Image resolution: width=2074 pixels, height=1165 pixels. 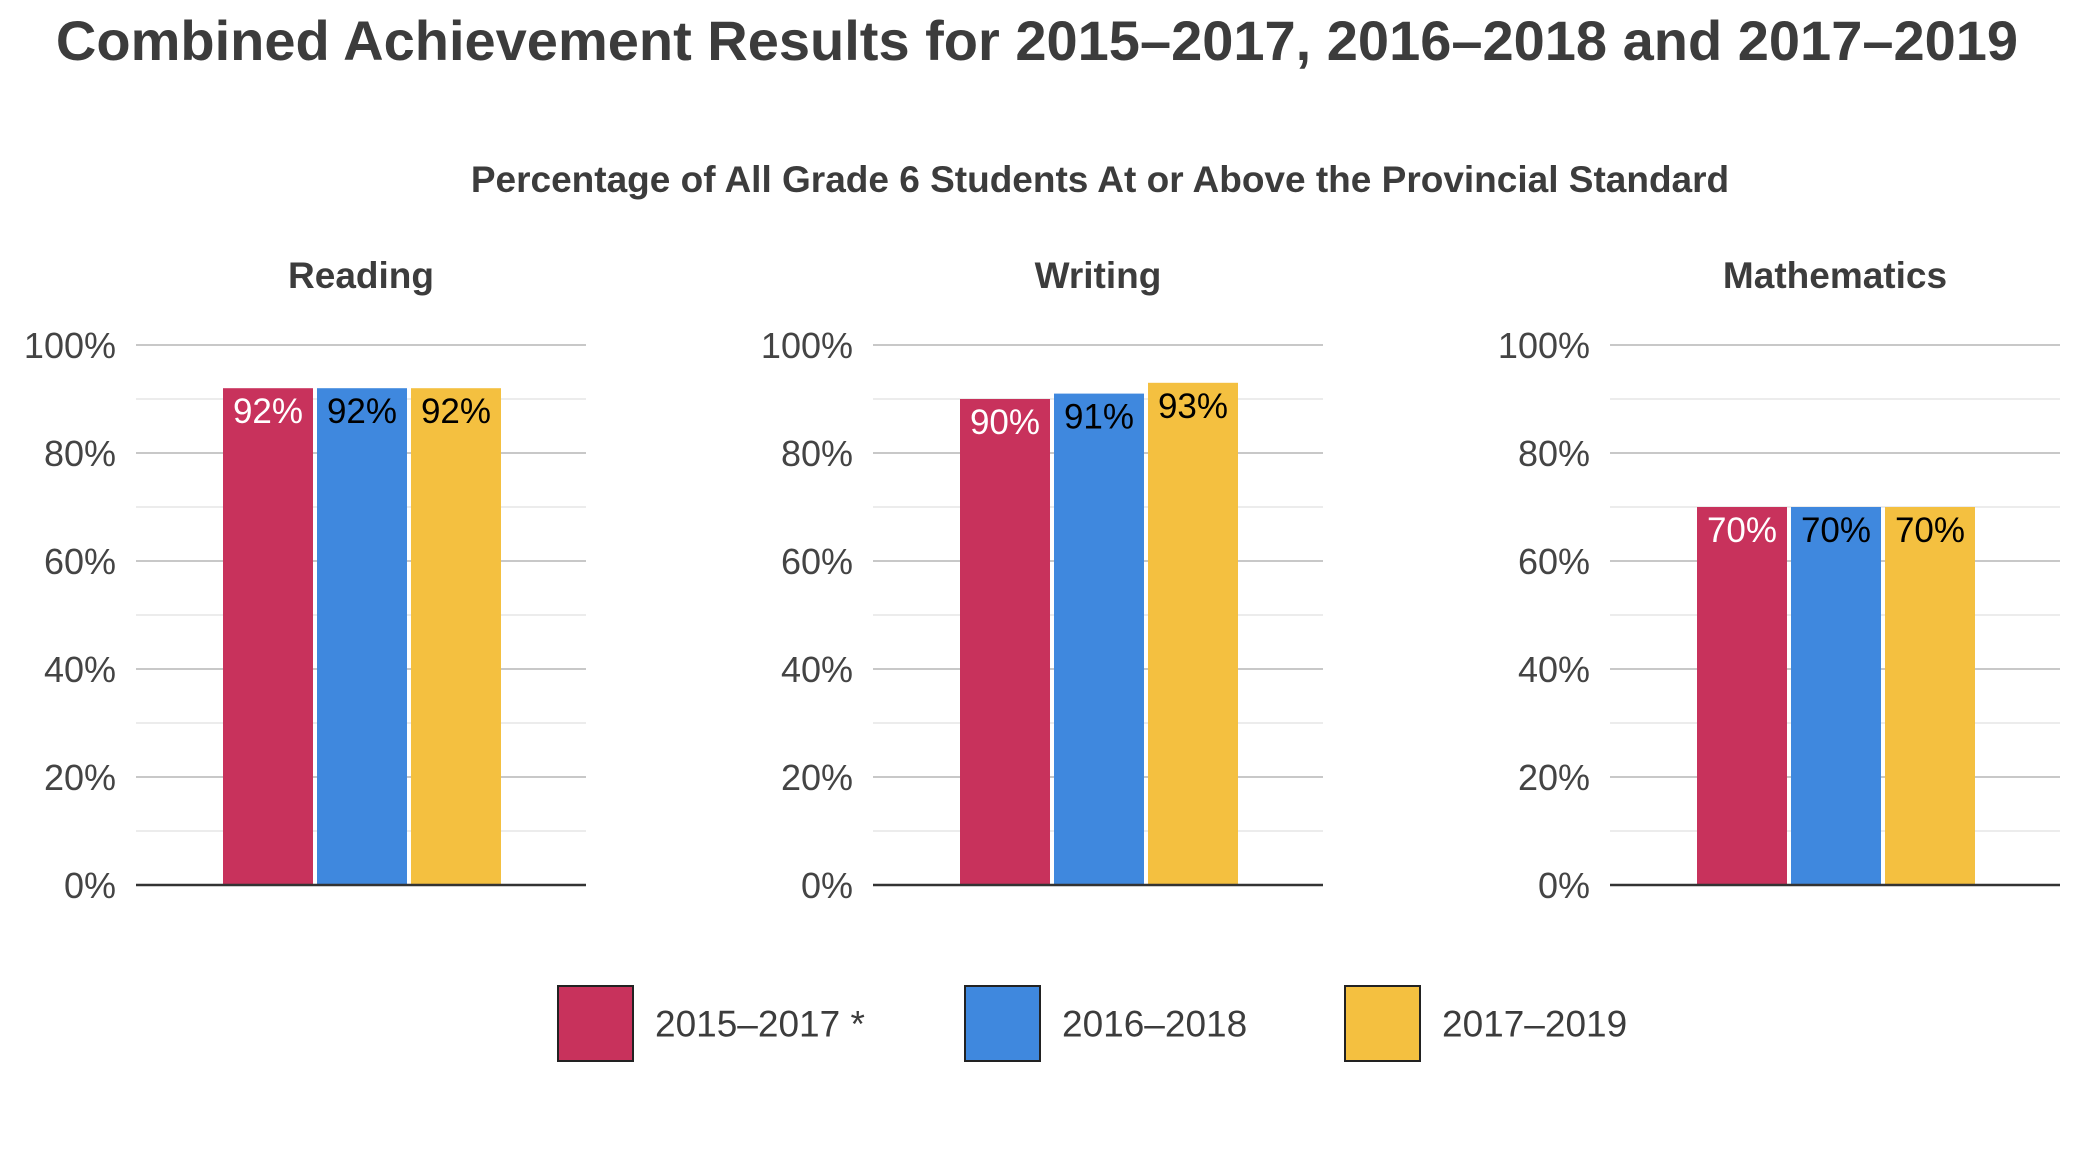 I want to click on legend-label: 2015–2017 *, so click(x=760, y=1024).